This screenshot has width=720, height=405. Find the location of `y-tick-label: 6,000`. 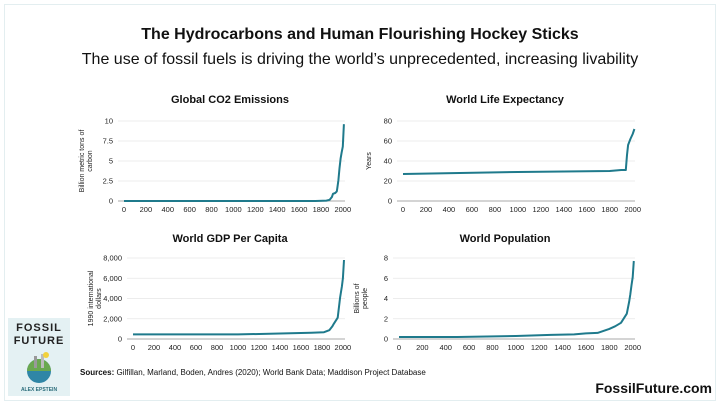

y-tick-label: 6,000 is located at coordinates (112, 278).